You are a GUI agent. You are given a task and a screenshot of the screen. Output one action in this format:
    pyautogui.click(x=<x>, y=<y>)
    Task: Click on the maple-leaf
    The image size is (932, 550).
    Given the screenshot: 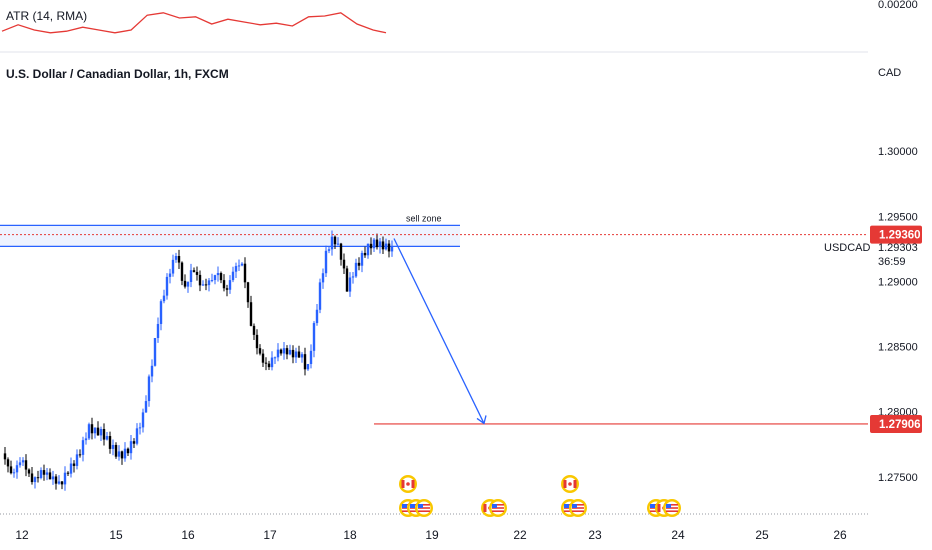 What is the action you would take?
    pyautogui.click(x=408, y=484)
    